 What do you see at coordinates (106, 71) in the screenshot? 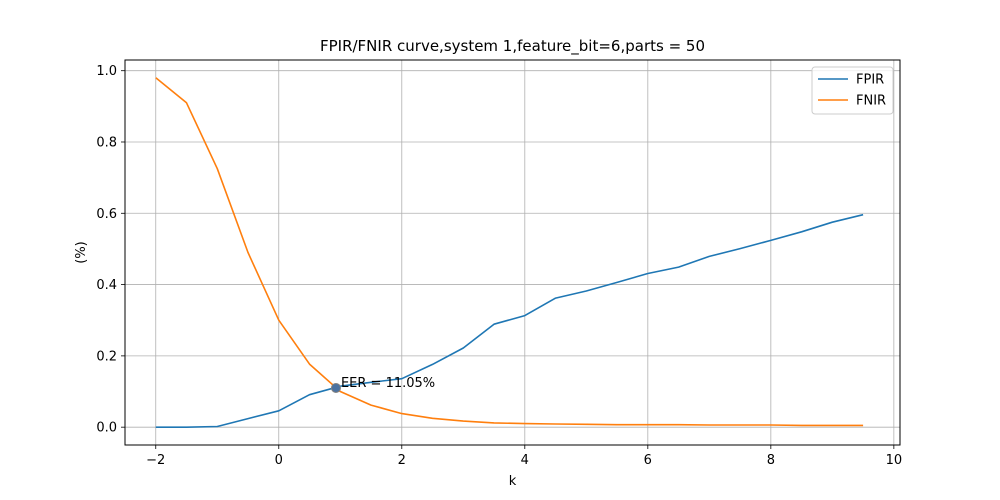
I see `y-tick-label: 1.0` at bounding box center [106, 71].